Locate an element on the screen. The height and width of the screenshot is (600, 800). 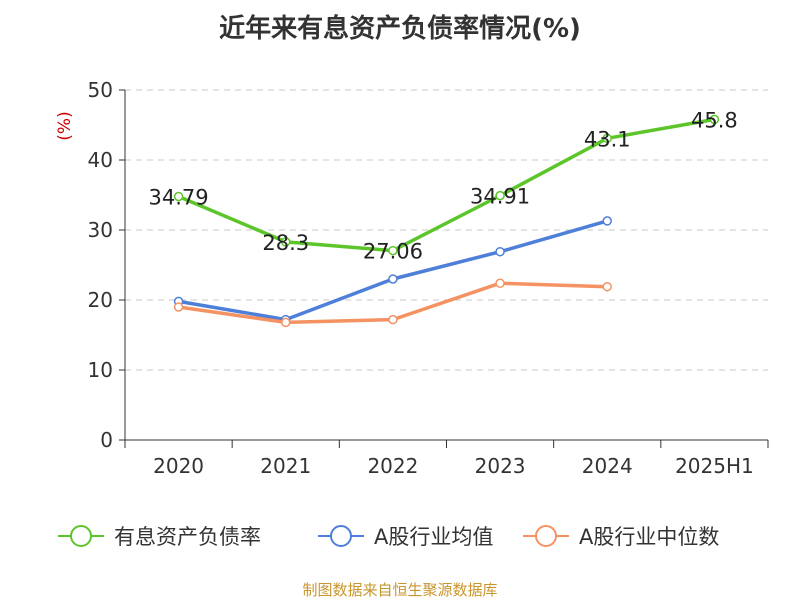
legend-label-2: A股行业中位数 is located at coordinates (649, 537).